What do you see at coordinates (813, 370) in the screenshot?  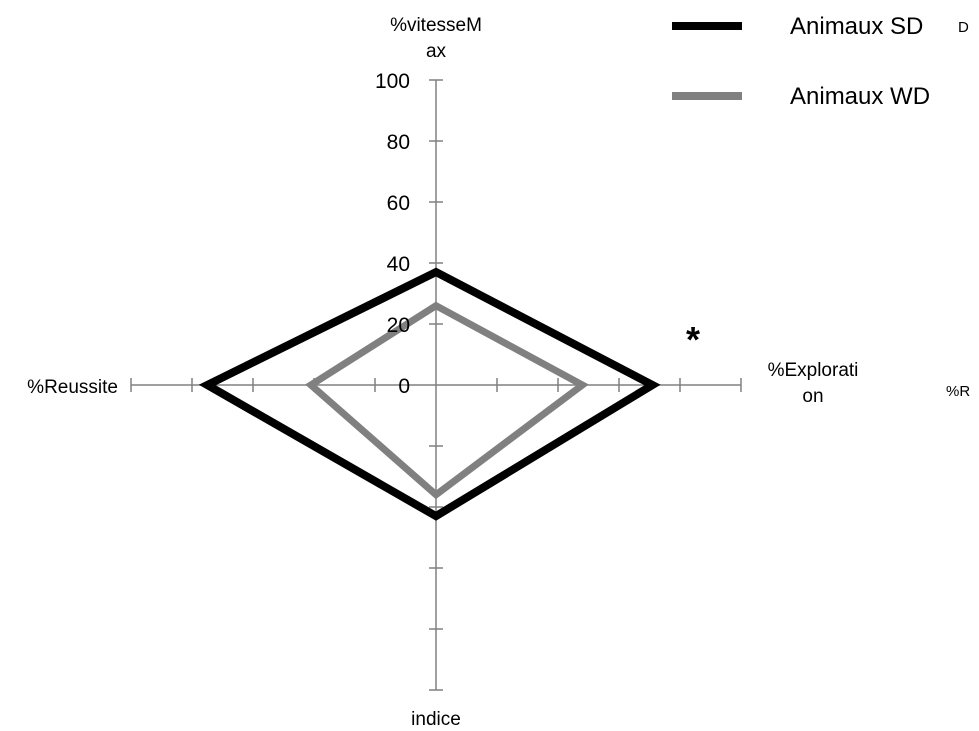 I see `axis-label: %Explorati` at bounding box center [813, 370].